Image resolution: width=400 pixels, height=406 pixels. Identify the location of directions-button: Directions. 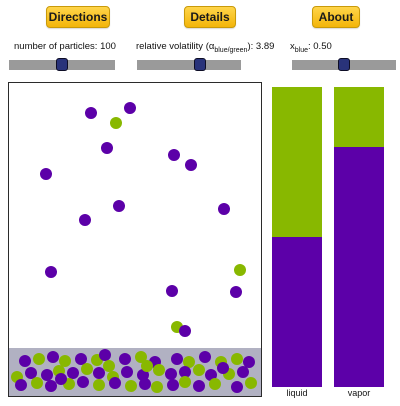
(78, 17).